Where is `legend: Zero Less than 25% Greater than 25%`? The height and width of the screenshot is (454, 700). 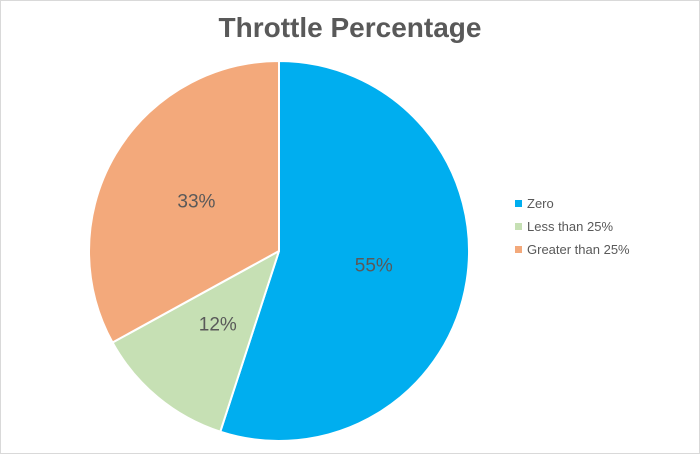 legend: Zero Less than 25% Greater than 25% is located at coordinates (572, 230).